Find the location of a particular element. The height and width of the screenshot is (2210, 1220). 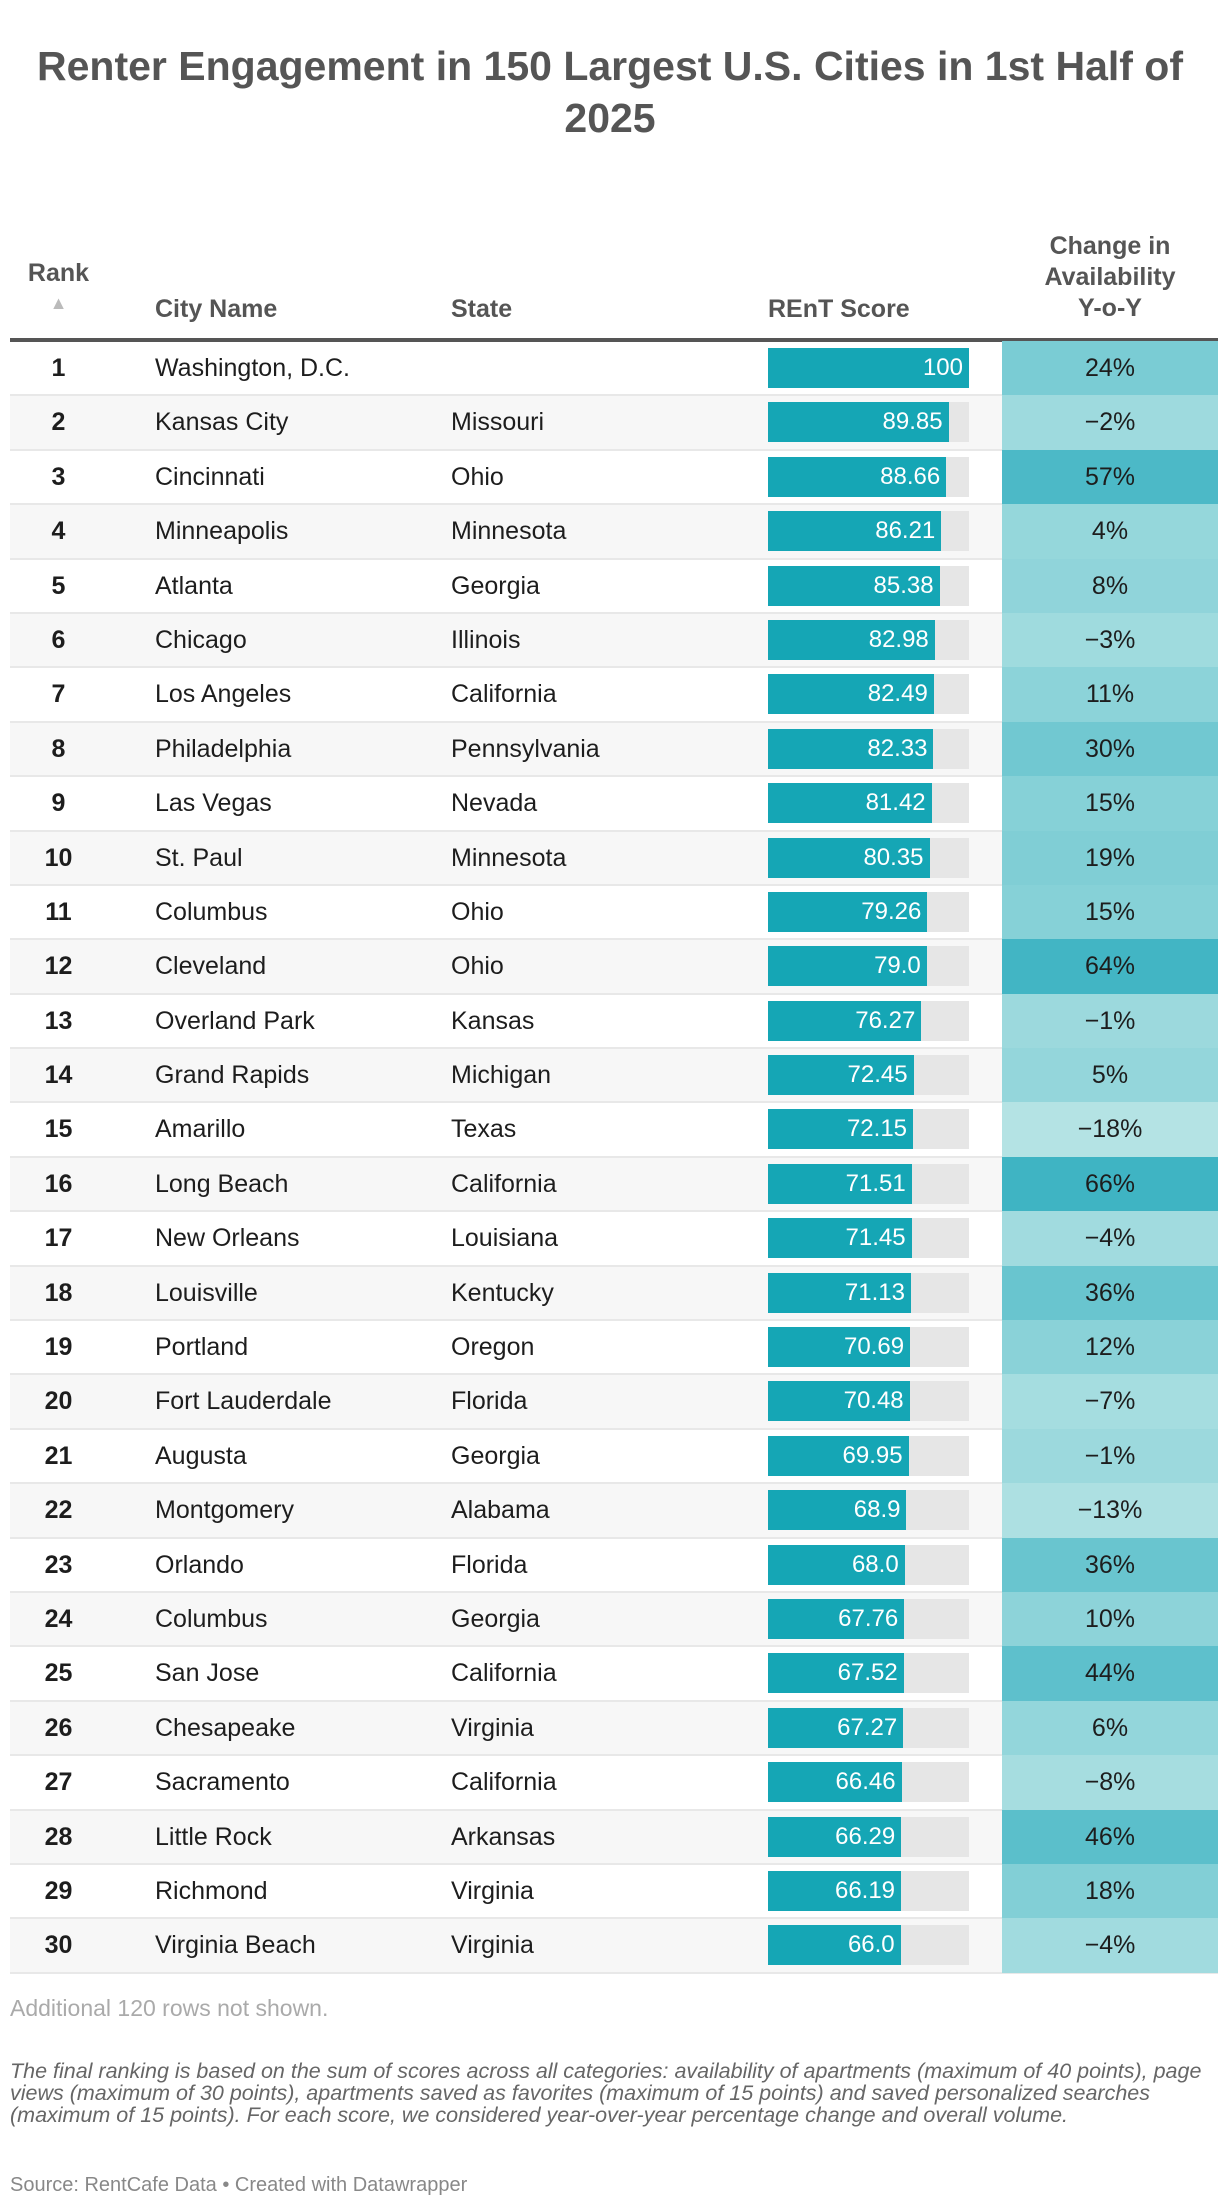

score-value: 85.38 is located at coordinates (903, 585).